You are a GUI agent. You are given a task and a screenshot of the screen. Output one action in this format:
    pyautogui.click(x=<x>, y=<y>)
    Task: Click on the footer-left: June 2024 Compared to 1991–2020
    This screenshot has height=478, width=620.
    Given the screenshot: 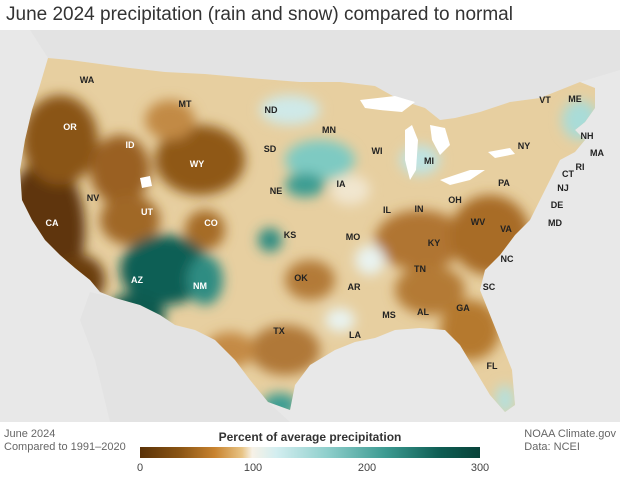 What is the action you would take?
    pyautogui.click(x=65, y=441)
    